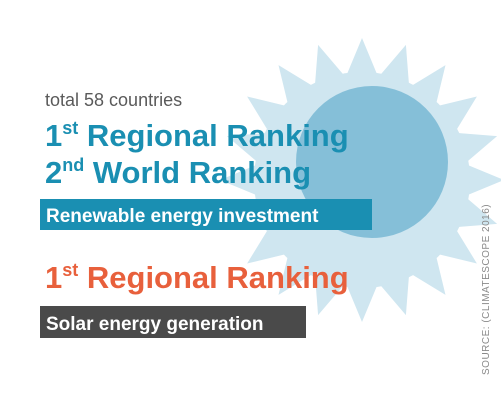 The image size is (501, 403). What do you see at coordinates (486, 289) in the screenshot?
I see `source-note: SOURCE: (CLIMATESCOPE 2016)` at bounding box center [486, 289].